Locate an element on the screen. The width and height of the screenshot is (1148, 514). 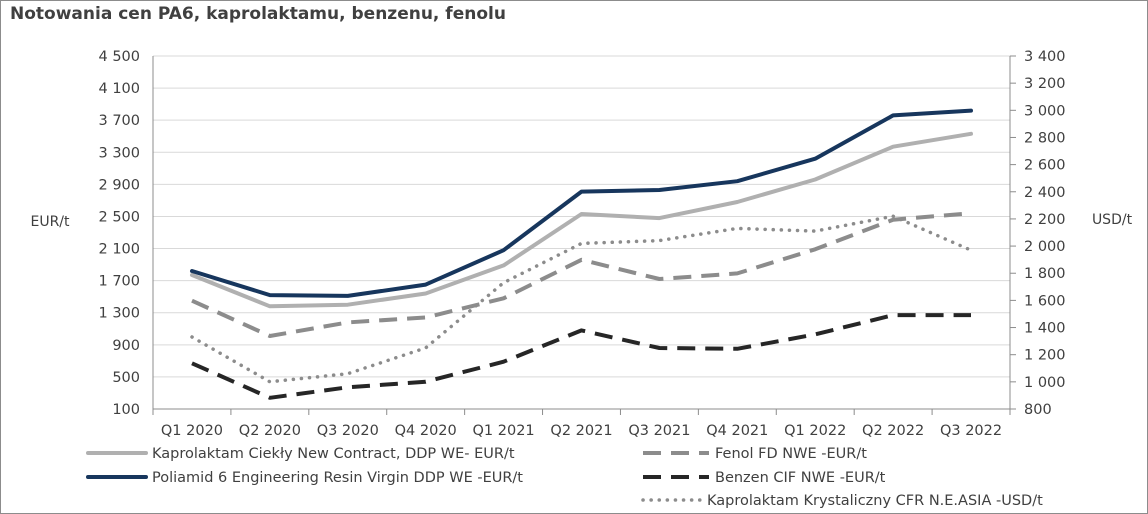
y2-tick-label: 2 800 is located at coordinates (1045, 138).